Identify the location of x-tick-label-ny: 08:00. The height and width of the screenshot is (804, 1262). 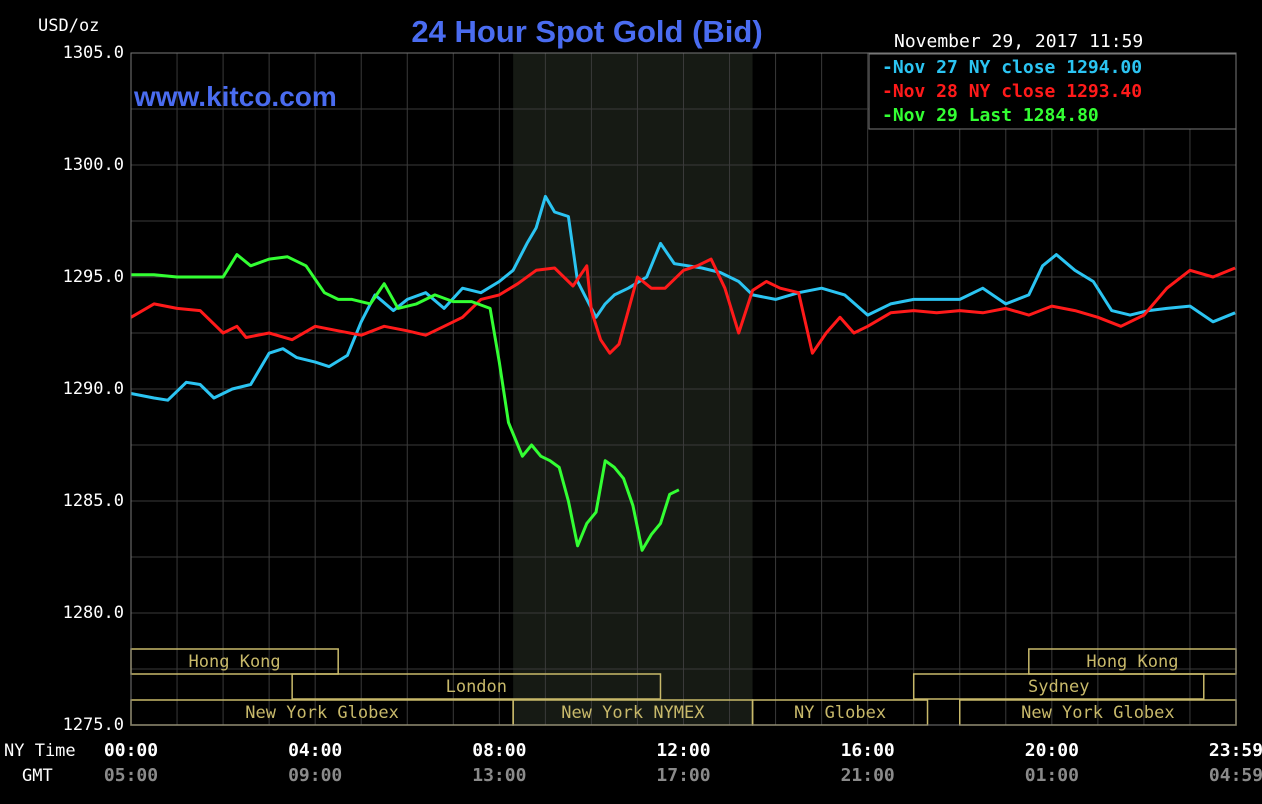
(499, 750).